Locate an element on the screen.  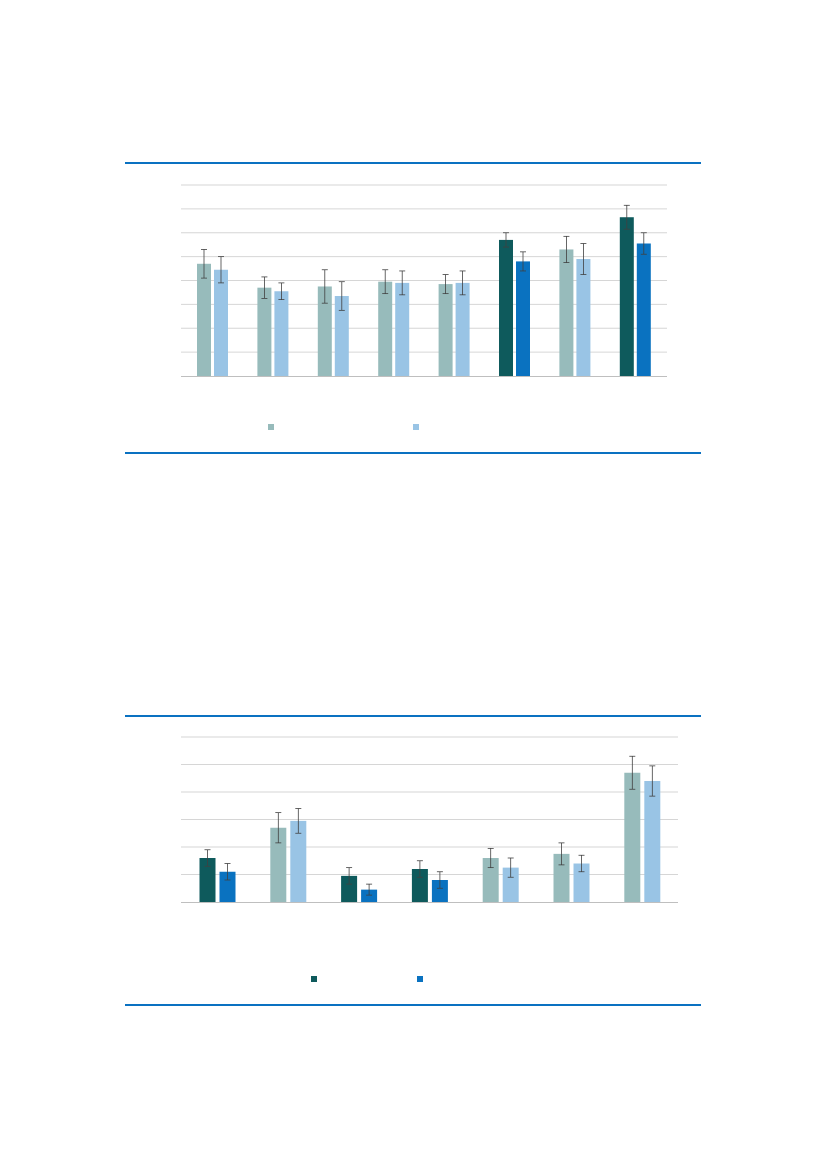
chart-2-bar-s2-g4 is located at coordinates (439, 891).